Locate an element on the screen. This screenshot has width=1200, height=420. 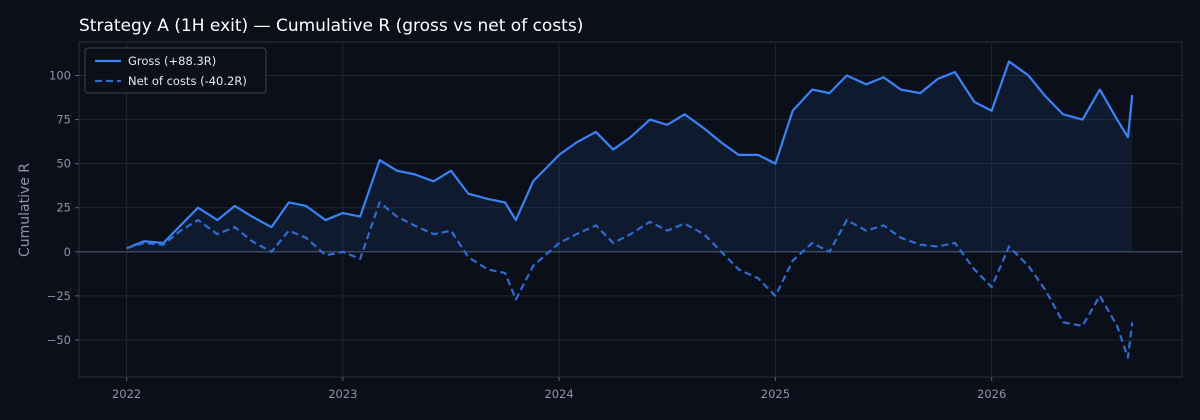
legend-label: Gross (+88.3R) is located at coordinates (172, 61).